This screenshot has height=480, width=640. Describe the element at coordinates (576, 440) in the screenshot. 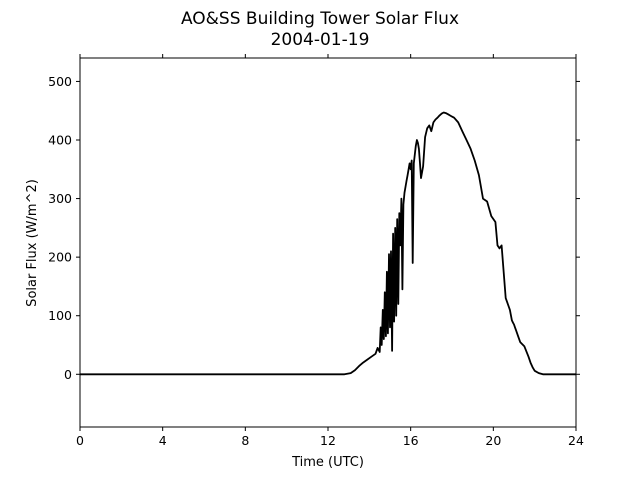

I see `x-tick-label: 24` at that location.